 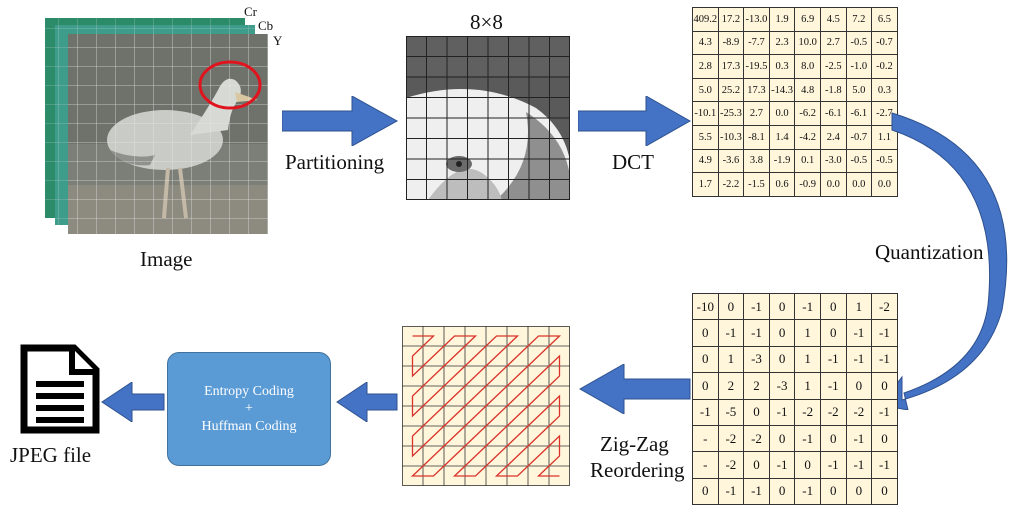 What do you see at coordinates (782, 43) in the screenshot?
I see `dct-cell: 2.3` at bounding box center [782, 43].